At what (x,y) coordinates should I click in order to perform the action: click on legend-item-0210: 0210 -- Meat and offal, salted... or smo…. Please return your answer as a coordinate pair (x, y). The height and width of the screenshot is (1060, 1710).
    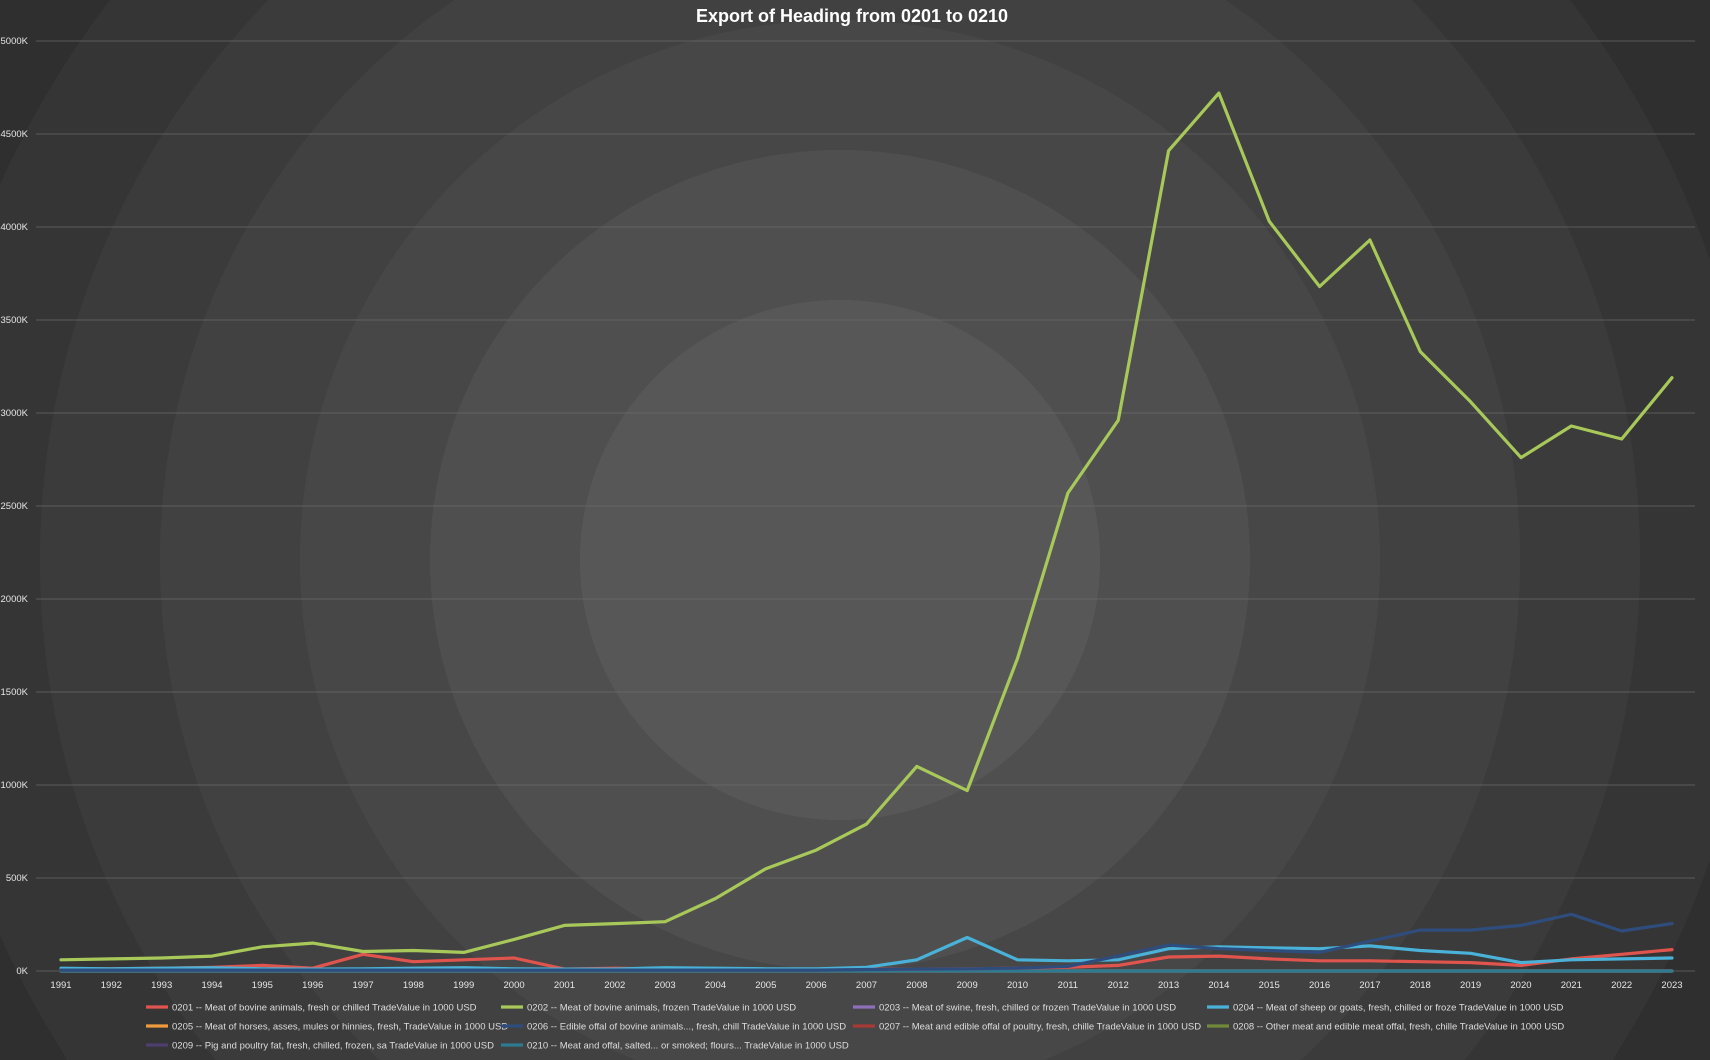
    Looking at the image, I should click on (675, 1046).